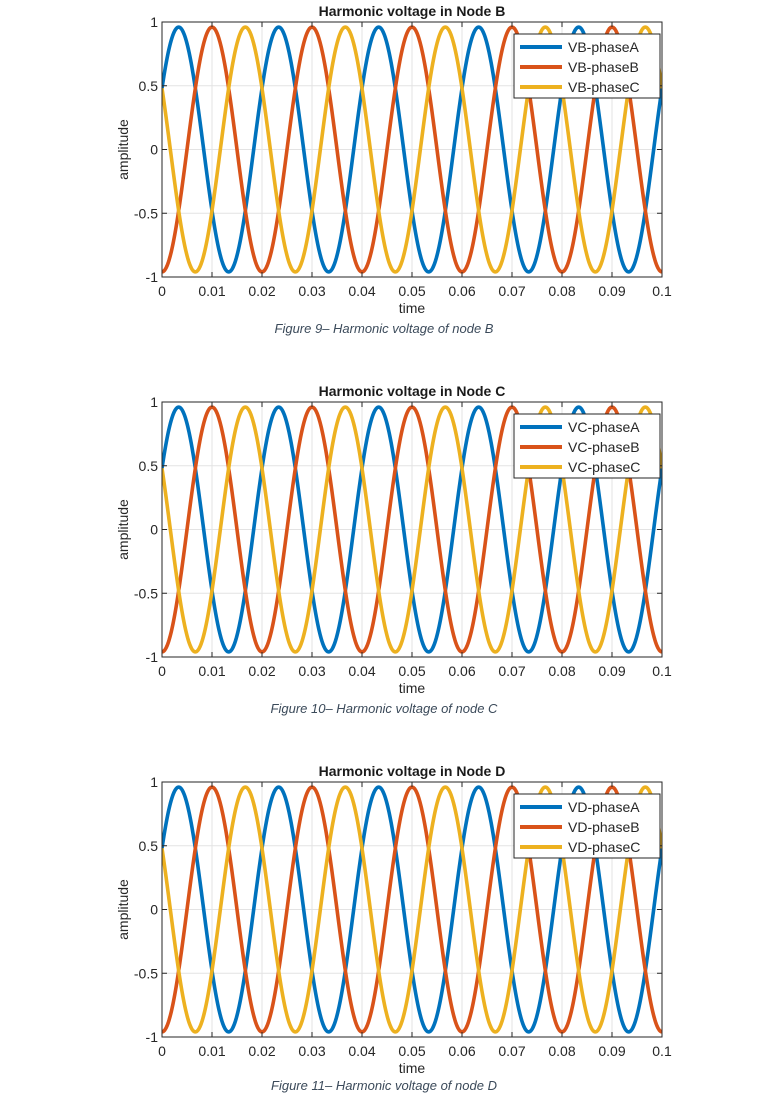 This screenshot has width=768, height=1099. What do you see at coordinates (604, 827) in the screenshot?
I see `legend-label-VD-phaseB: VD-phaseB` at bounding box center [604, 827].